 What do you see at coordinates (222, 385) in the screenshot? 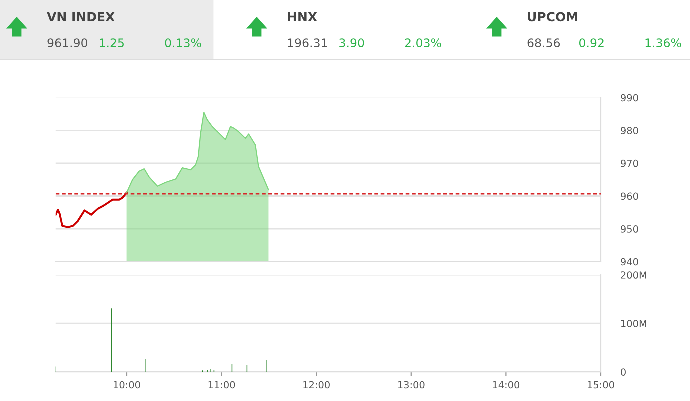
I see `x-tick-label: 11:00` at bounding box center [222, 385].